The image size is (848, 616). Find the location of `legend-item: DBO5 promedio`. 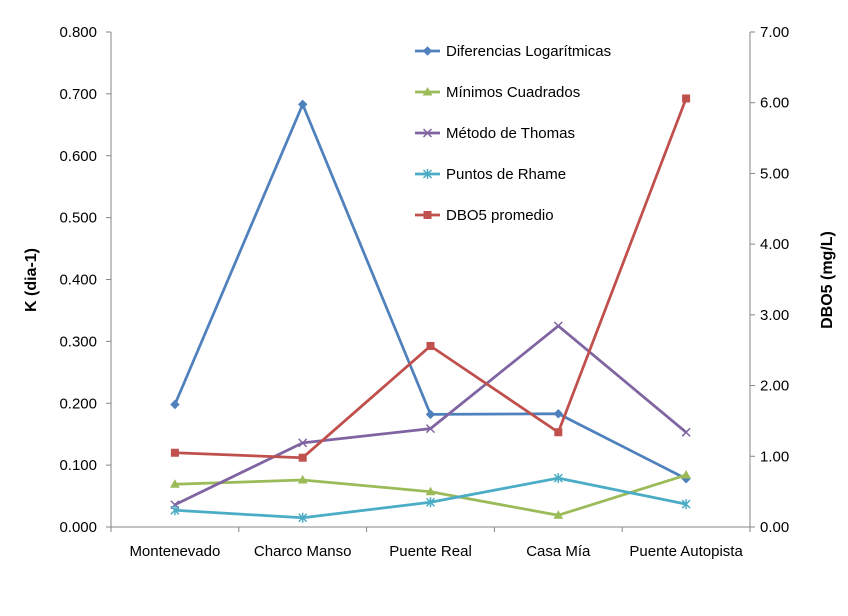

legend-item: DBO5 promedio is located at coordinates (484, 215).